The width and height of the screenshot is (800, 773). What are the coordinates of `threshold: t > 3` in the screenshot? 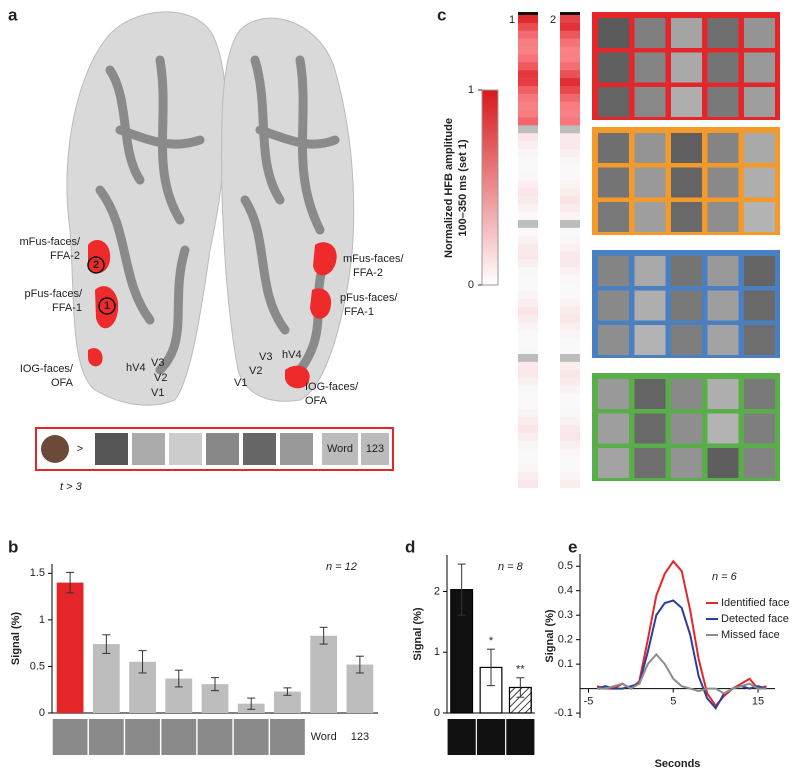 It's located at (71, 487).